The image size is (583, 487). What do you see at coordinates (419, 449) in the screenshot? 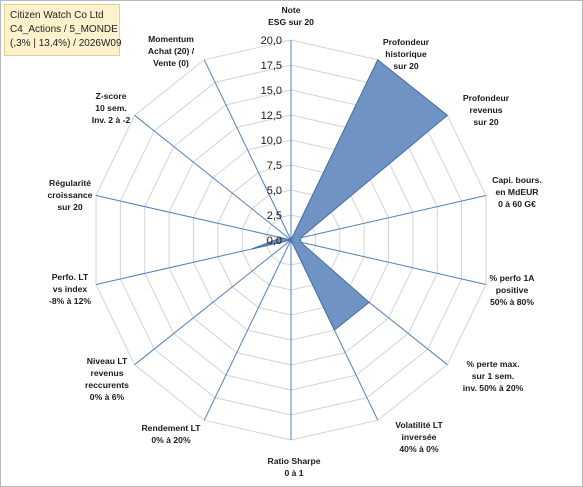
I see `axis-label-line: 40% à 0%` at bounding box center [419, 449].